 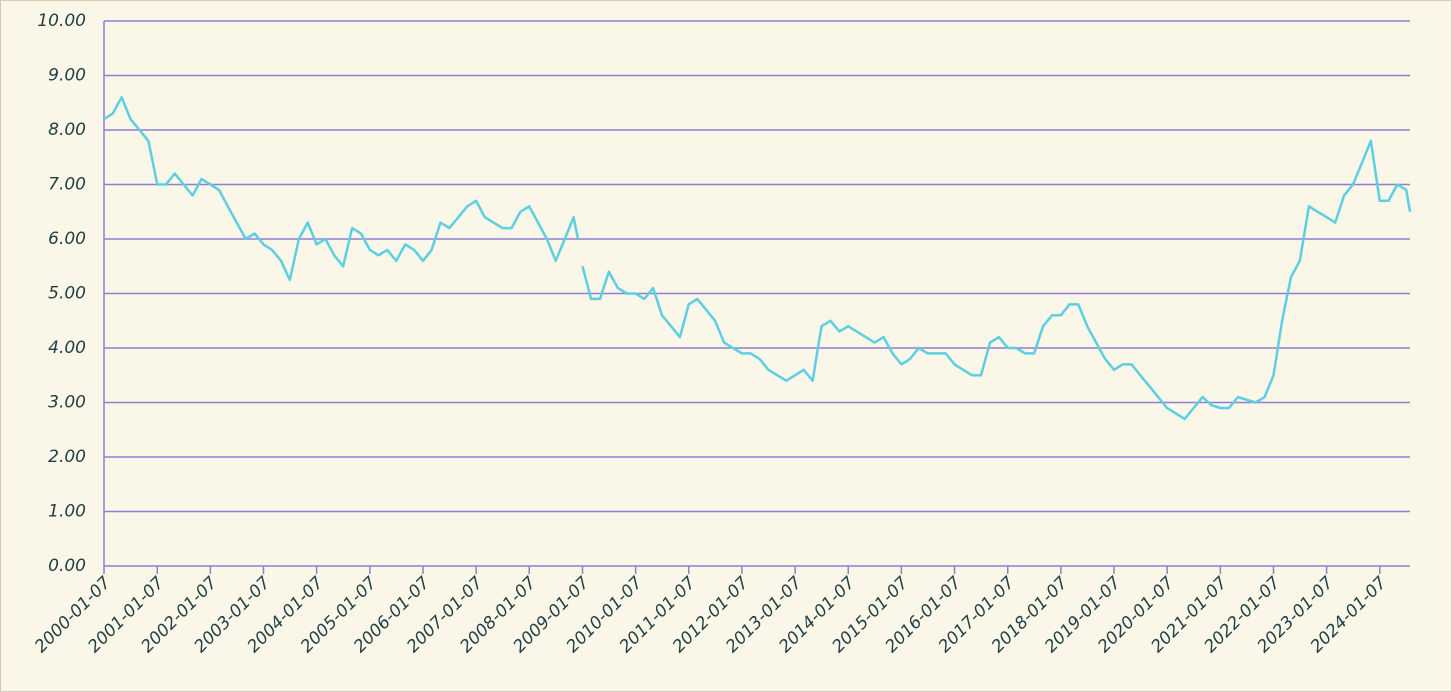 I want to click on y-tick-label: 5.00, so click(x=67, y=294).